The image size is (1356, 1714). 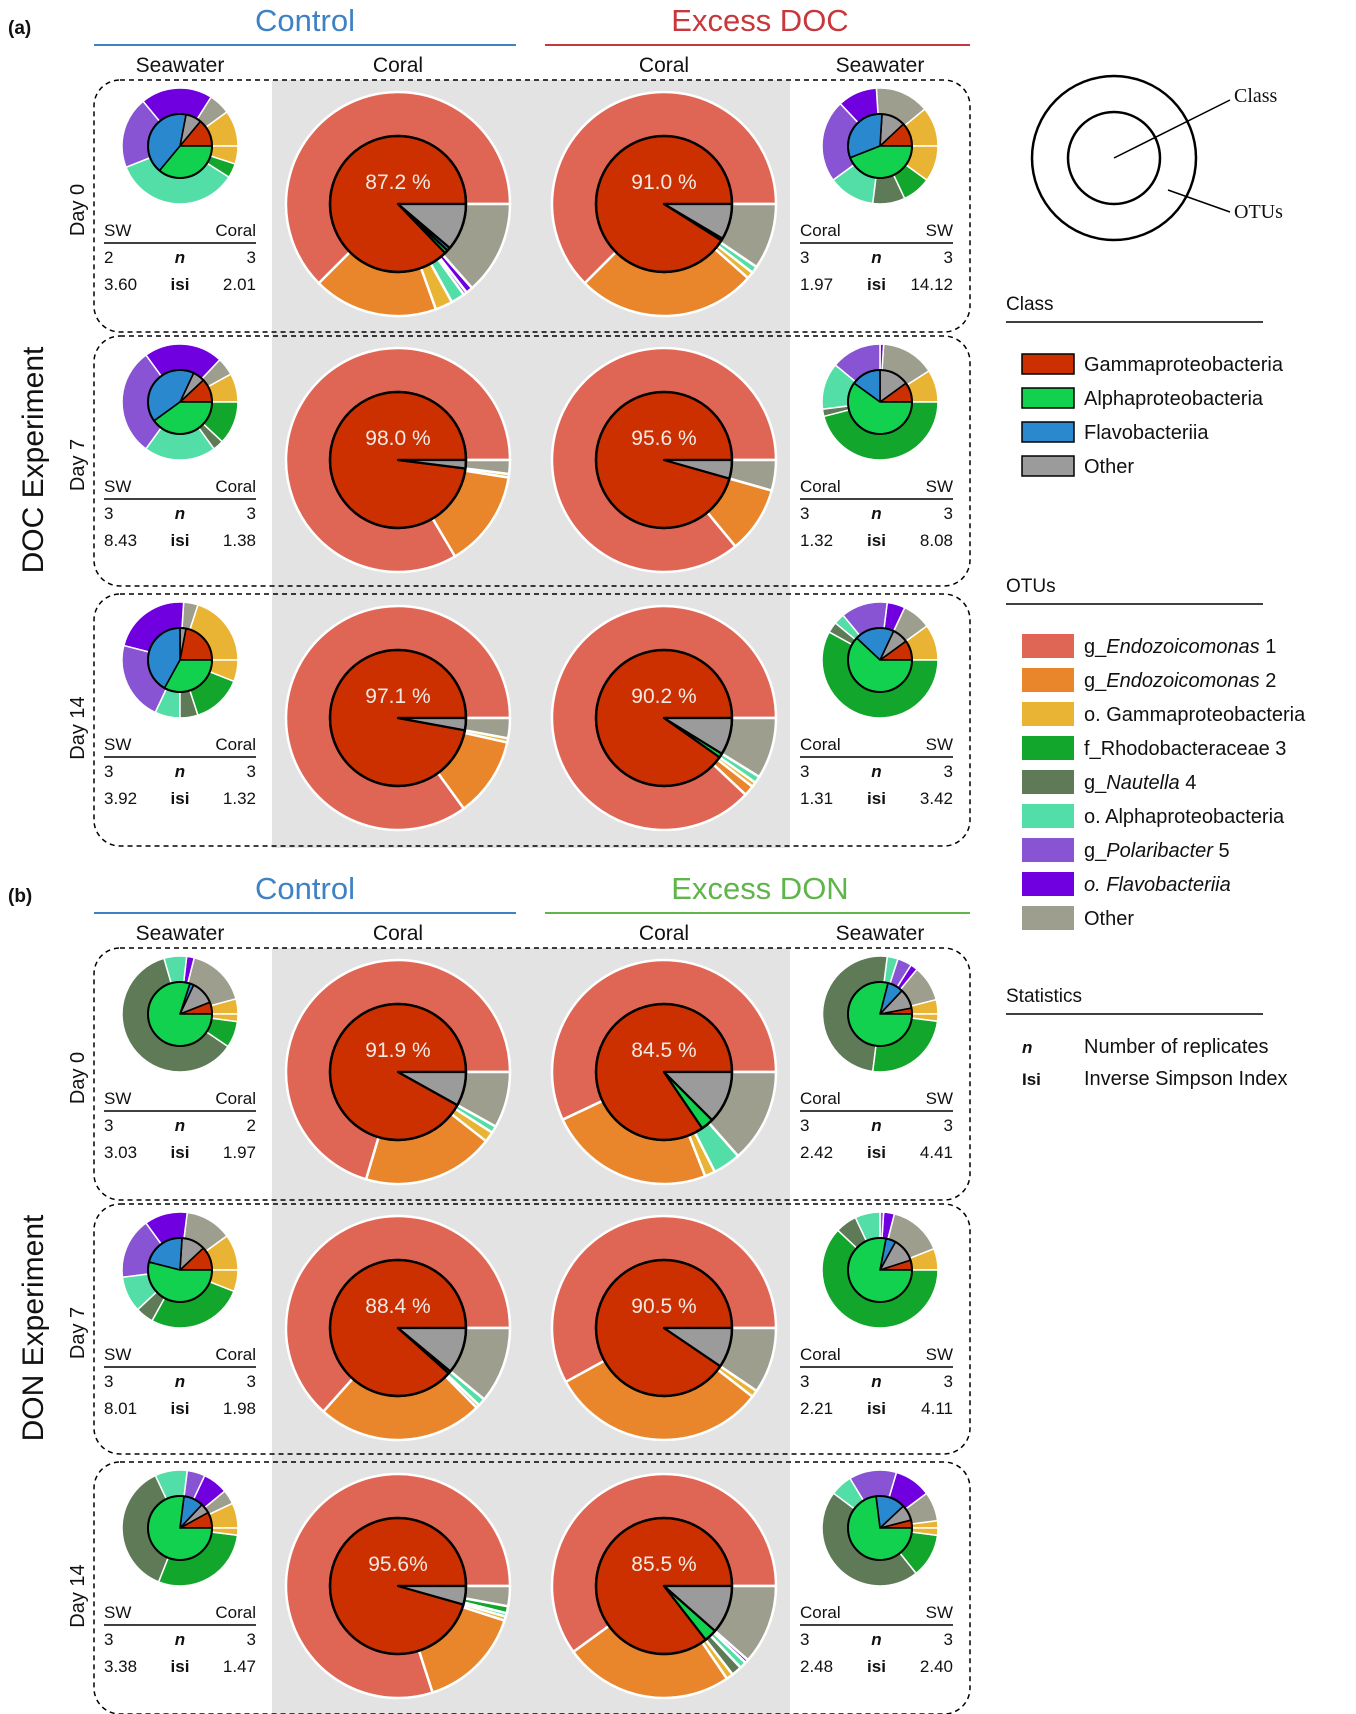 I want to click on stats-isi-left: 1.32, so click(x=816, y=540).